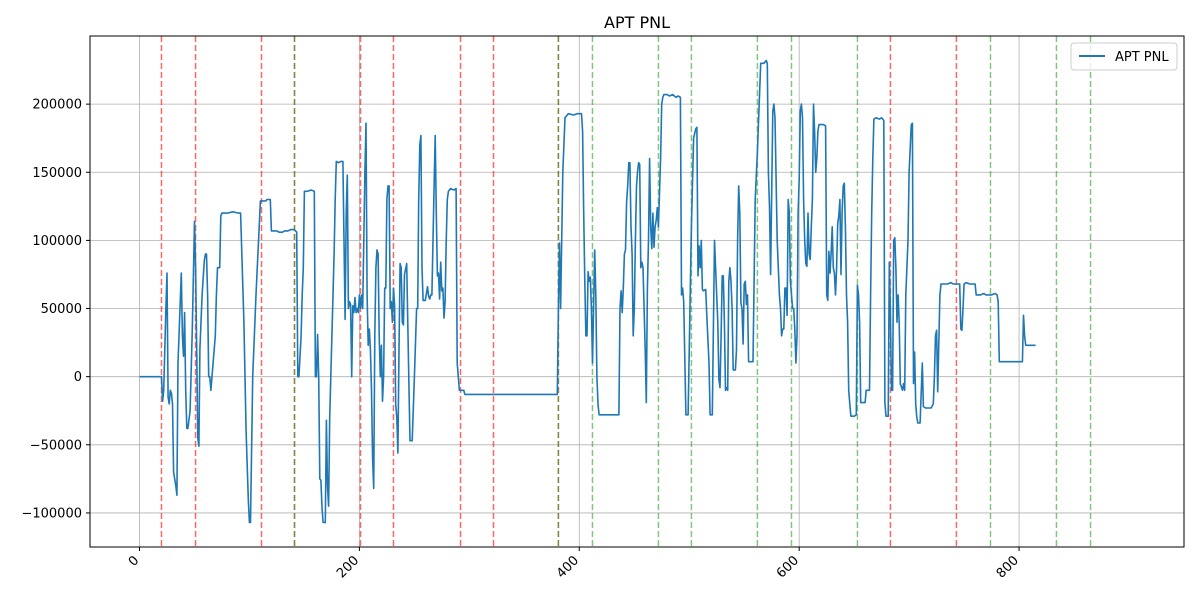  I want to click on legend-box, so click(1124, 56).